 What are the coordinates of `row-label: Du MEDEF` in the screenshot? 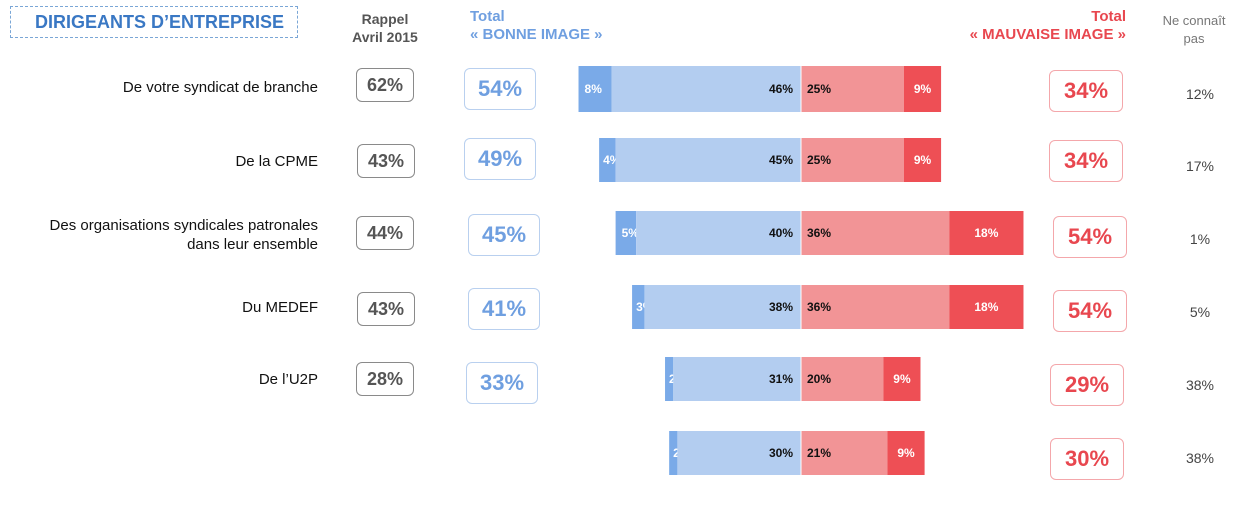 It's located at (159, 307).